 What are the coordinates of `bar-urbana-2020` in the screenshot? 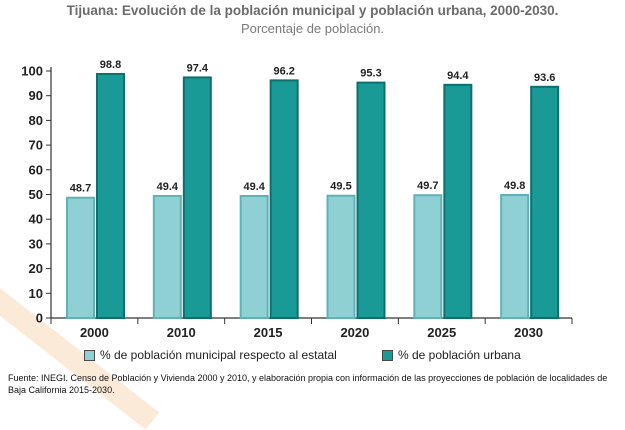 It's located at (371, 200).